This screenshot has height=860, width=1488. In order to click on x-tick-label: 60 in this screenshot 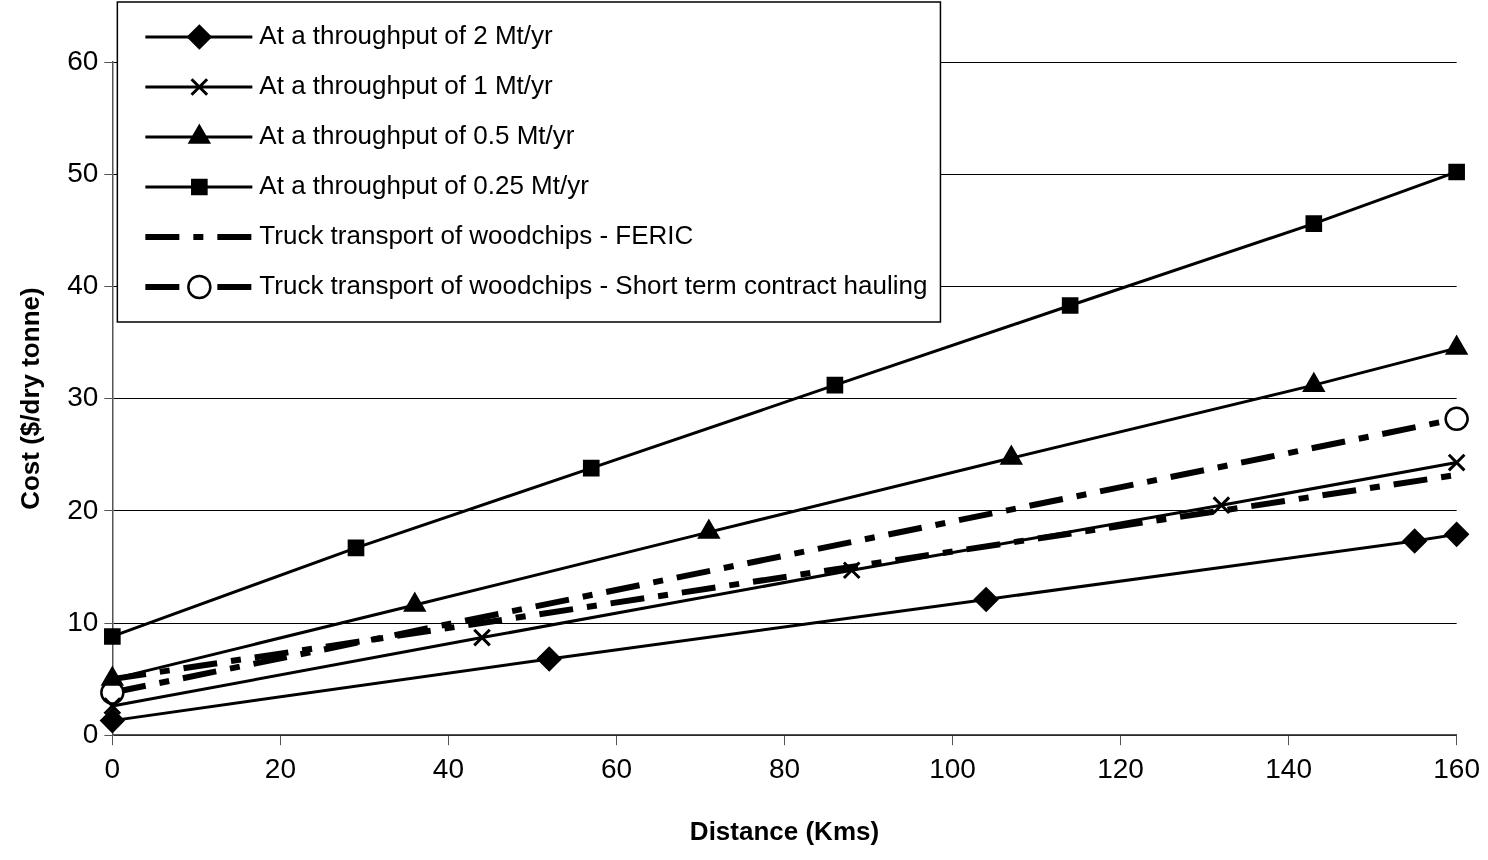, I will do `click(616, 768)`.